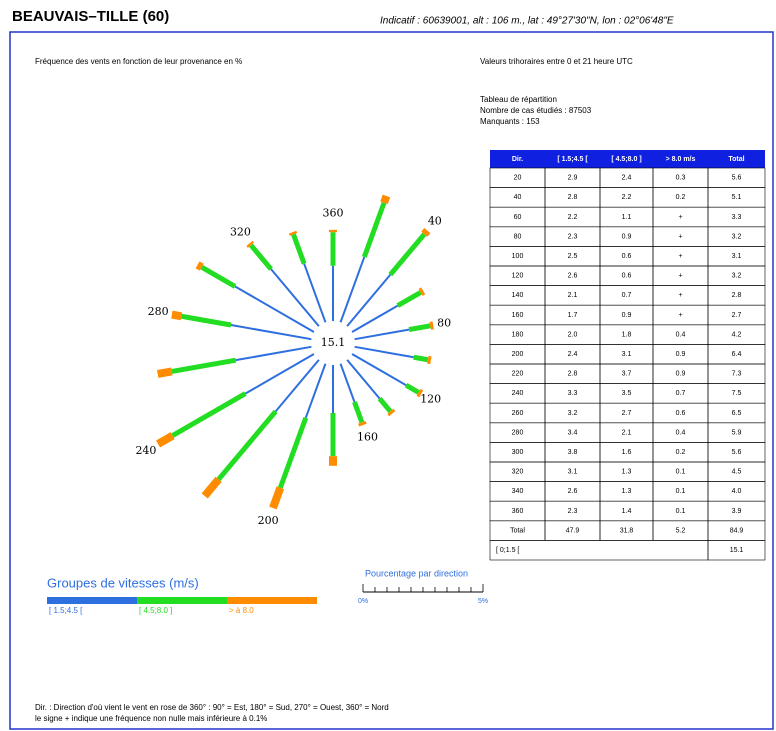 This screenshot has height=731, width=776. Describe the element at coordinates (737, 413) in the screenshot. I see `table-cell-text: 6.5` at that location.